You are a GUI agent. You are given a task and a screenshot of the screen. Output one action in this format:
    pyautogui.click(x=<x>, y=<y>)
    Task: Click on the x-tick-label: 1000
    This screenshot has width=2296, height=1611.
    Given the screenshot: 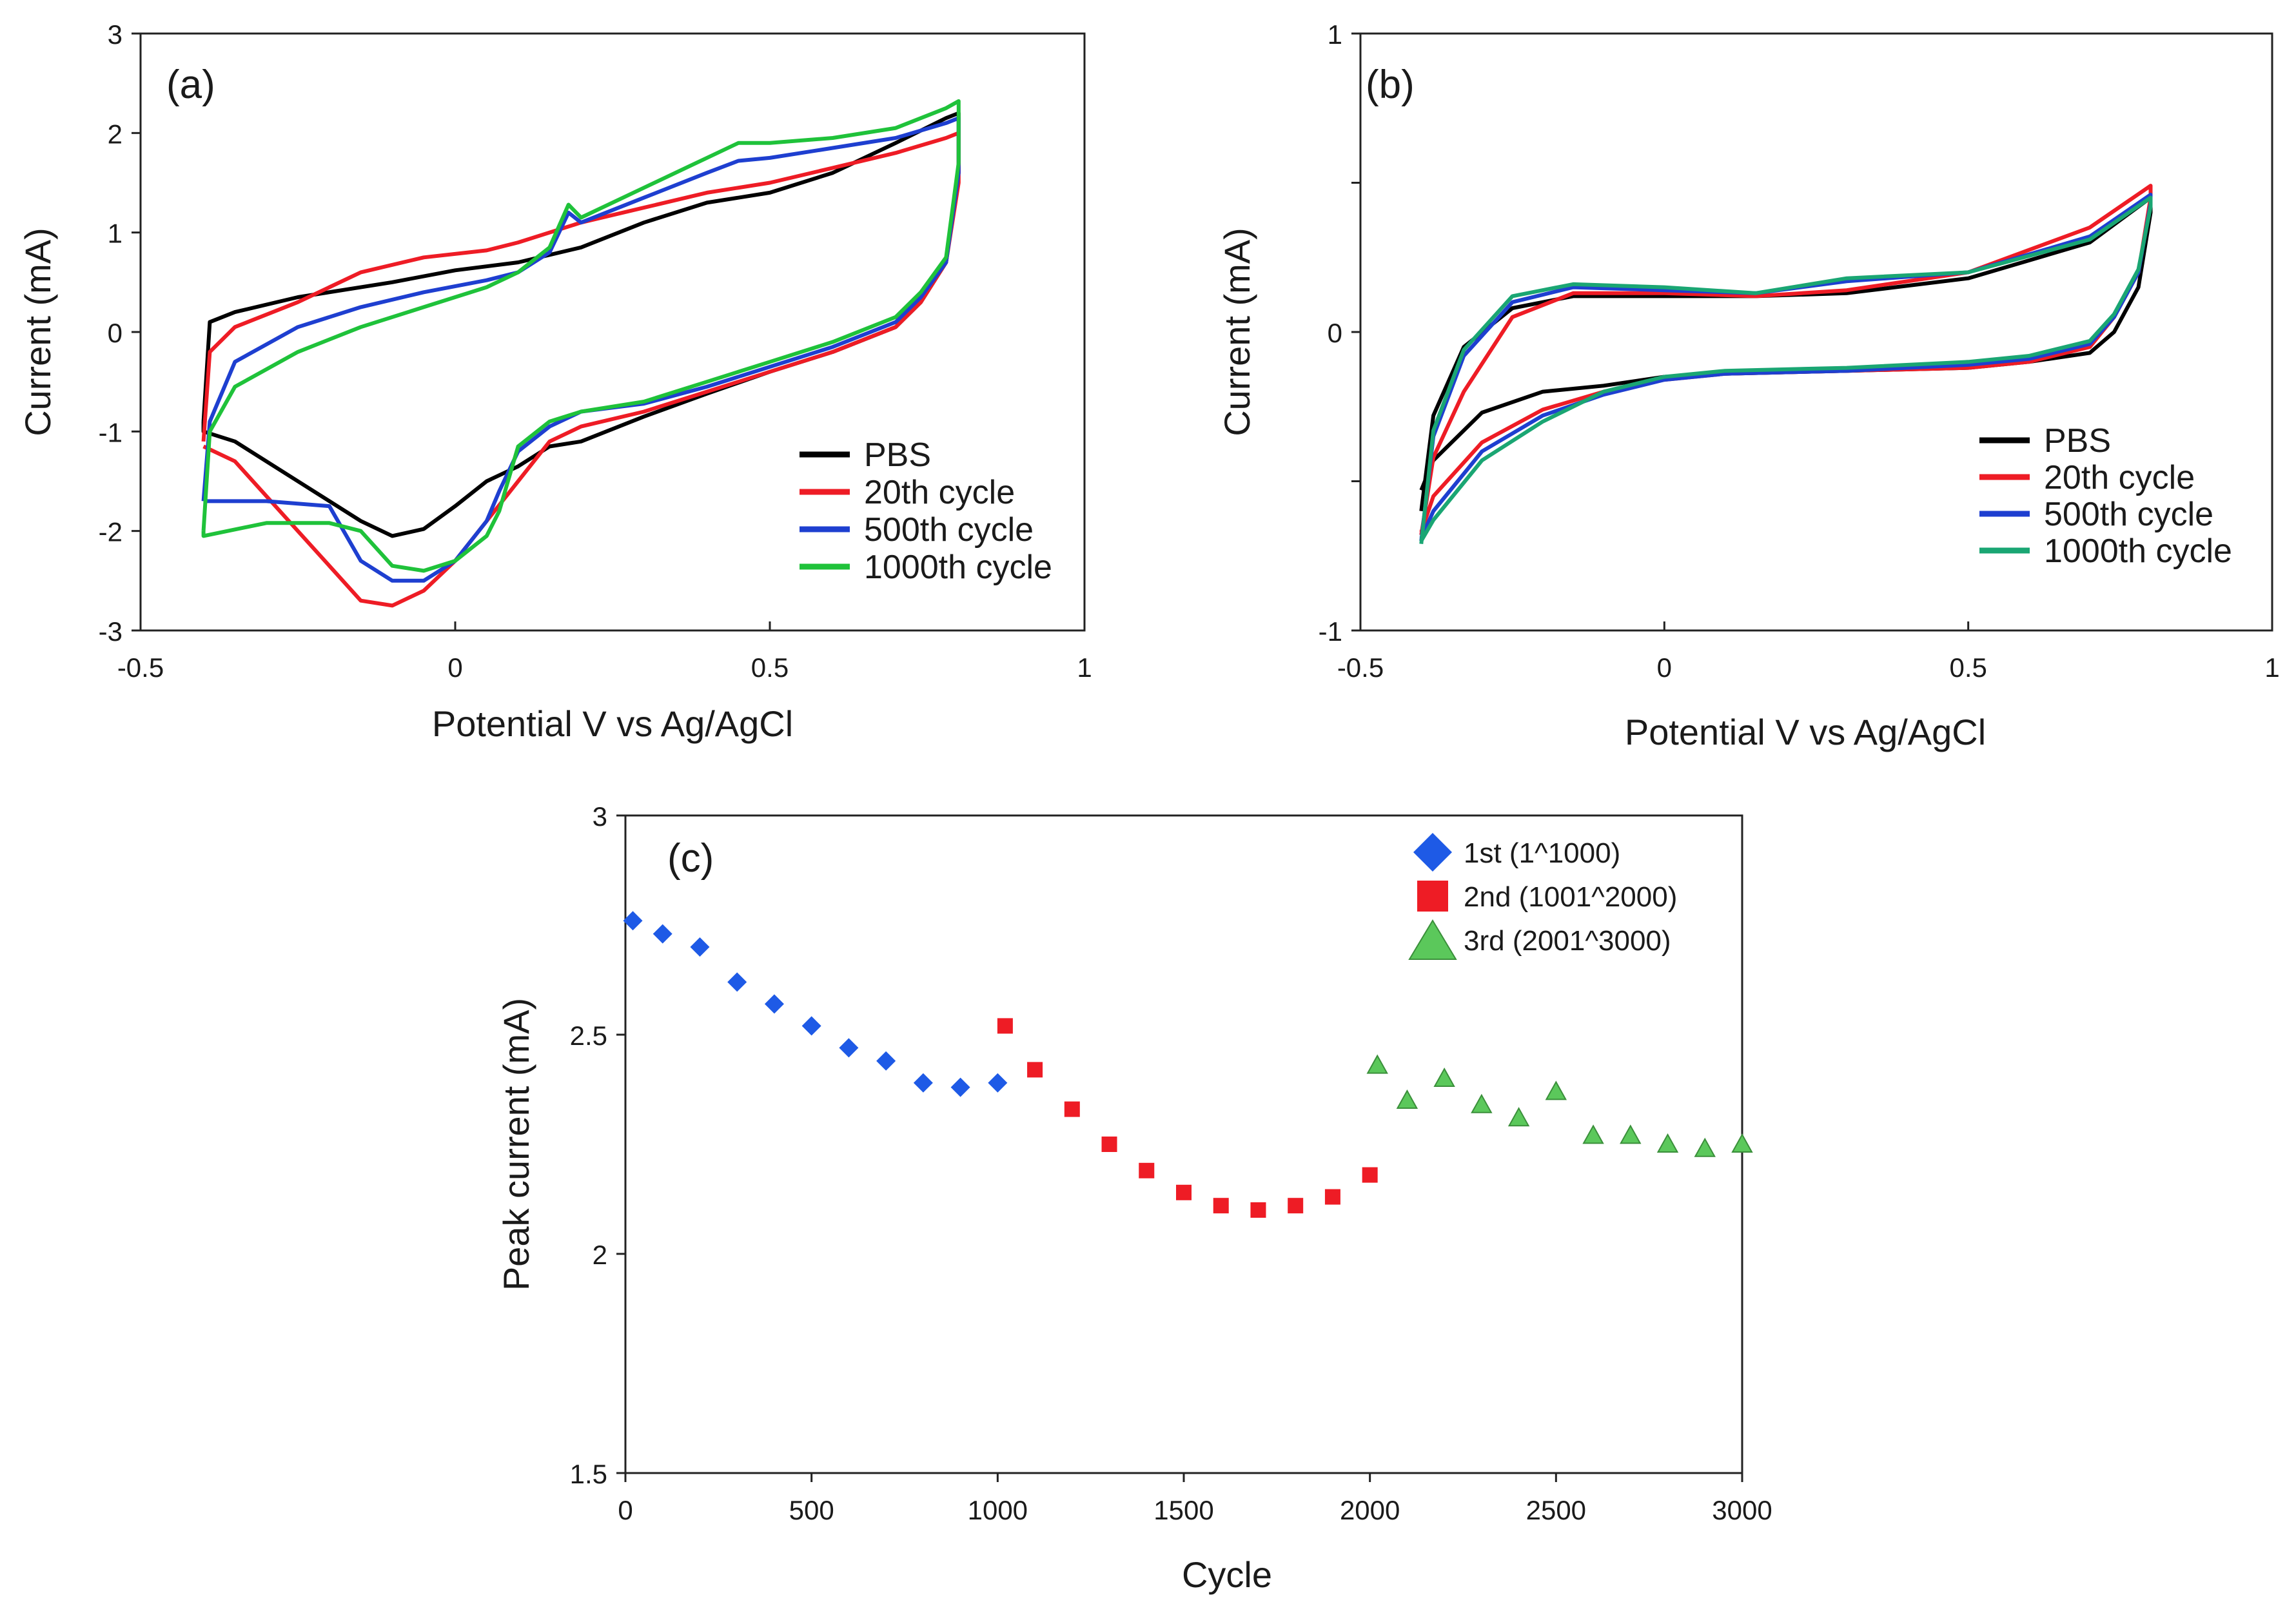 What is the action you would take?
    pyautogui.click(x=998, y=1510)
    